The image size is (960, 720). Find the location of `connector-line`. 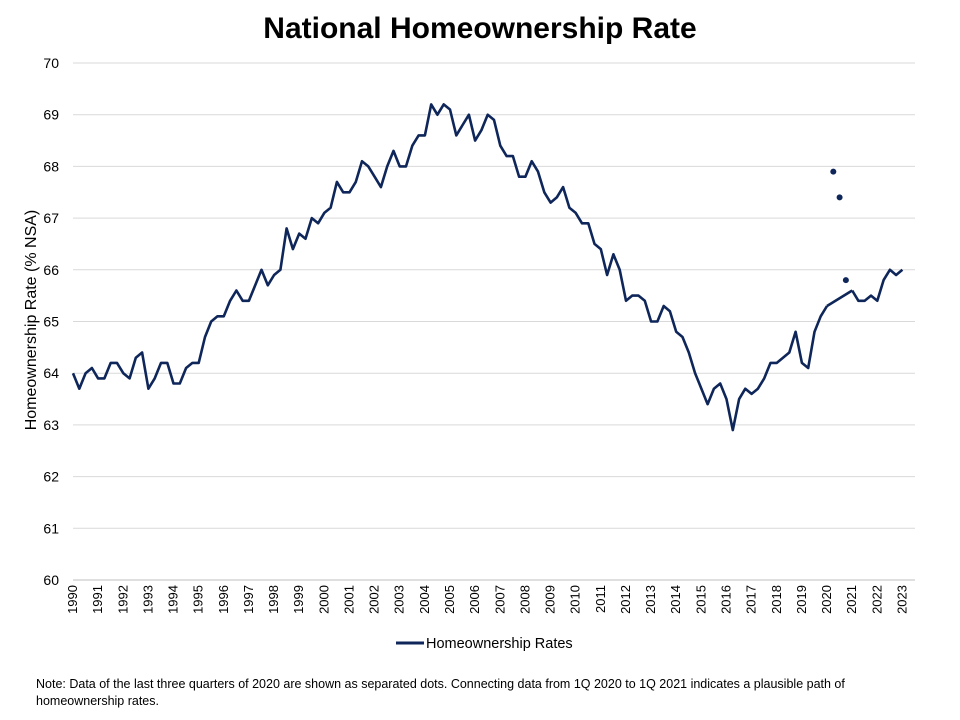

connector-line is located at coordinates (839, 298).